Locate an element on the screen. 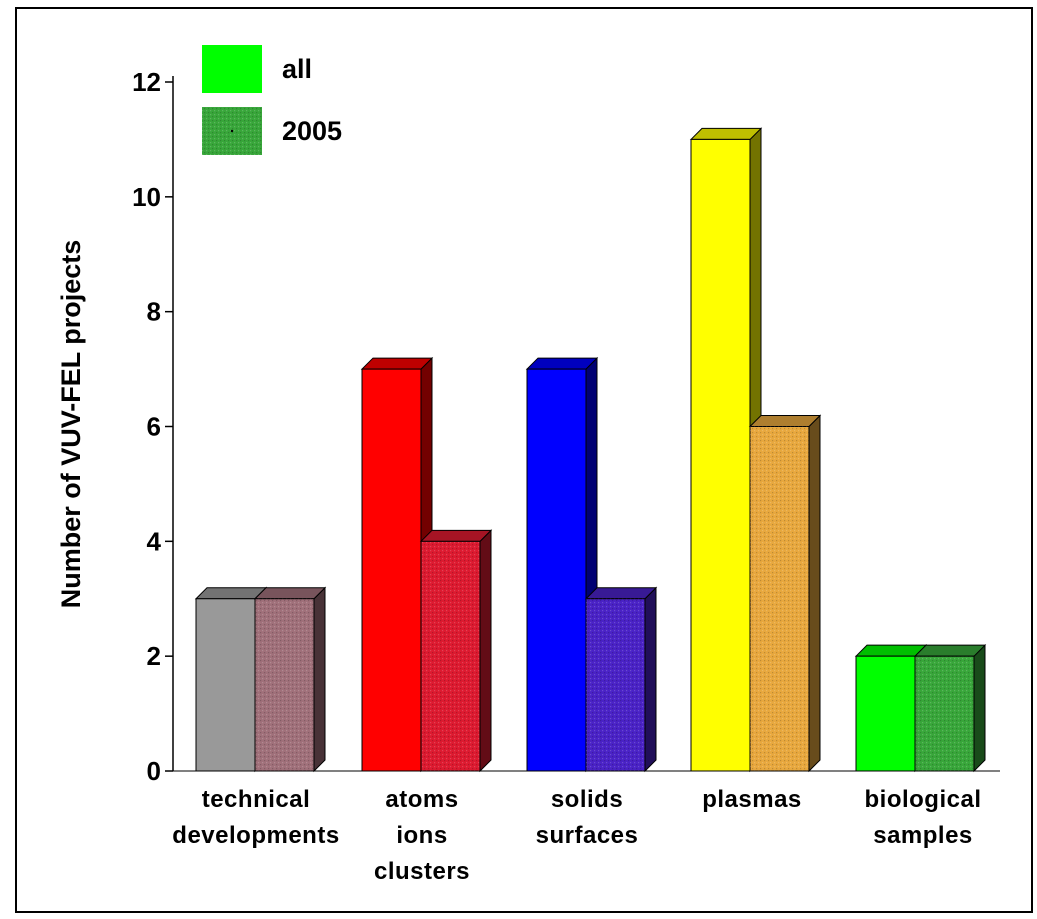 The width and height of the screenshot is (1037, 919). x-tick-label: samples is located at coordinates (923, 835).